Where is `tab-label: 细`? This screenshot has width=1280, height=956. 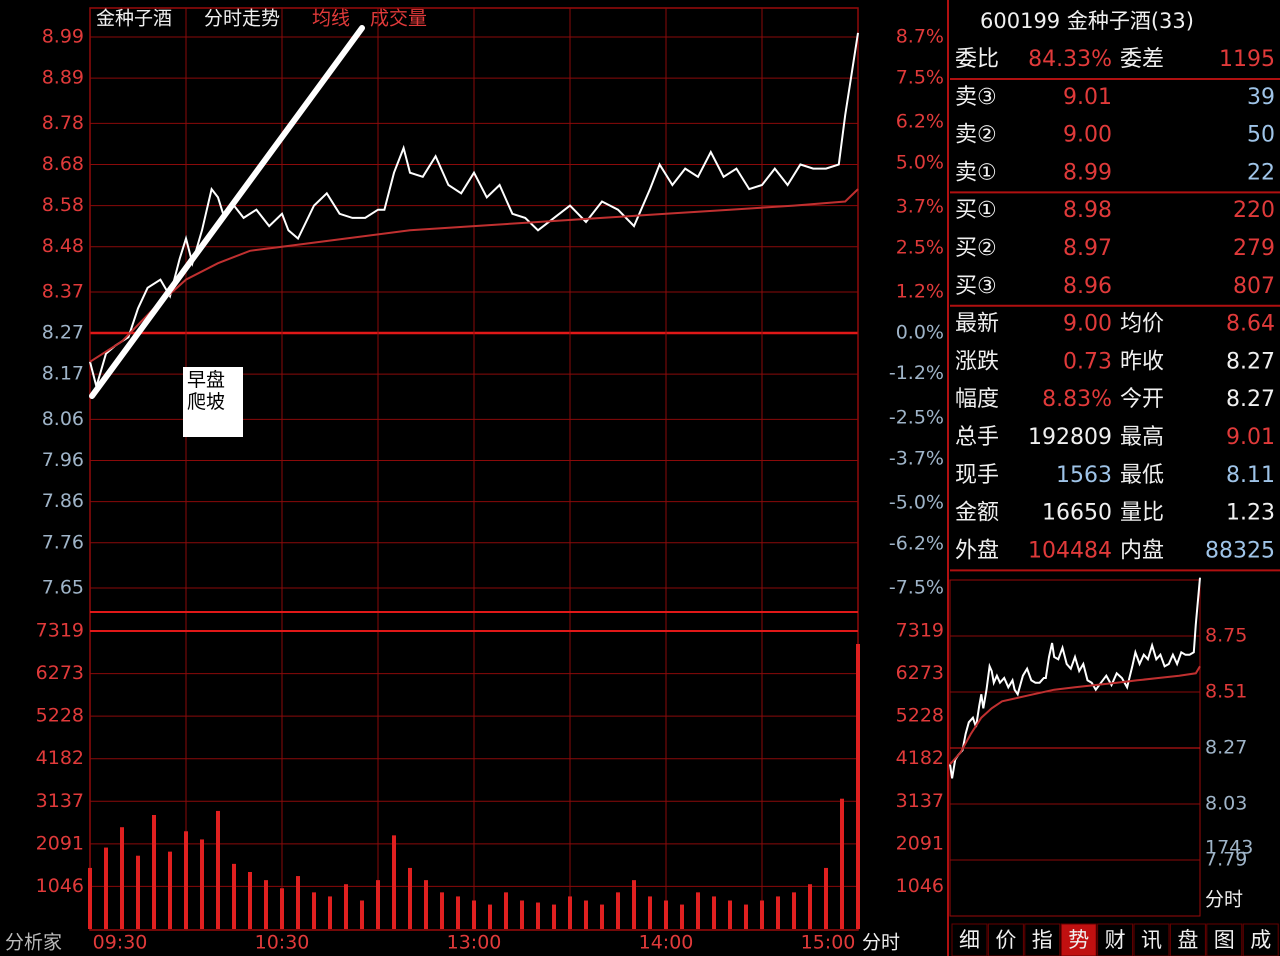 tab-label: 细 is located at coordinates (969, 940).